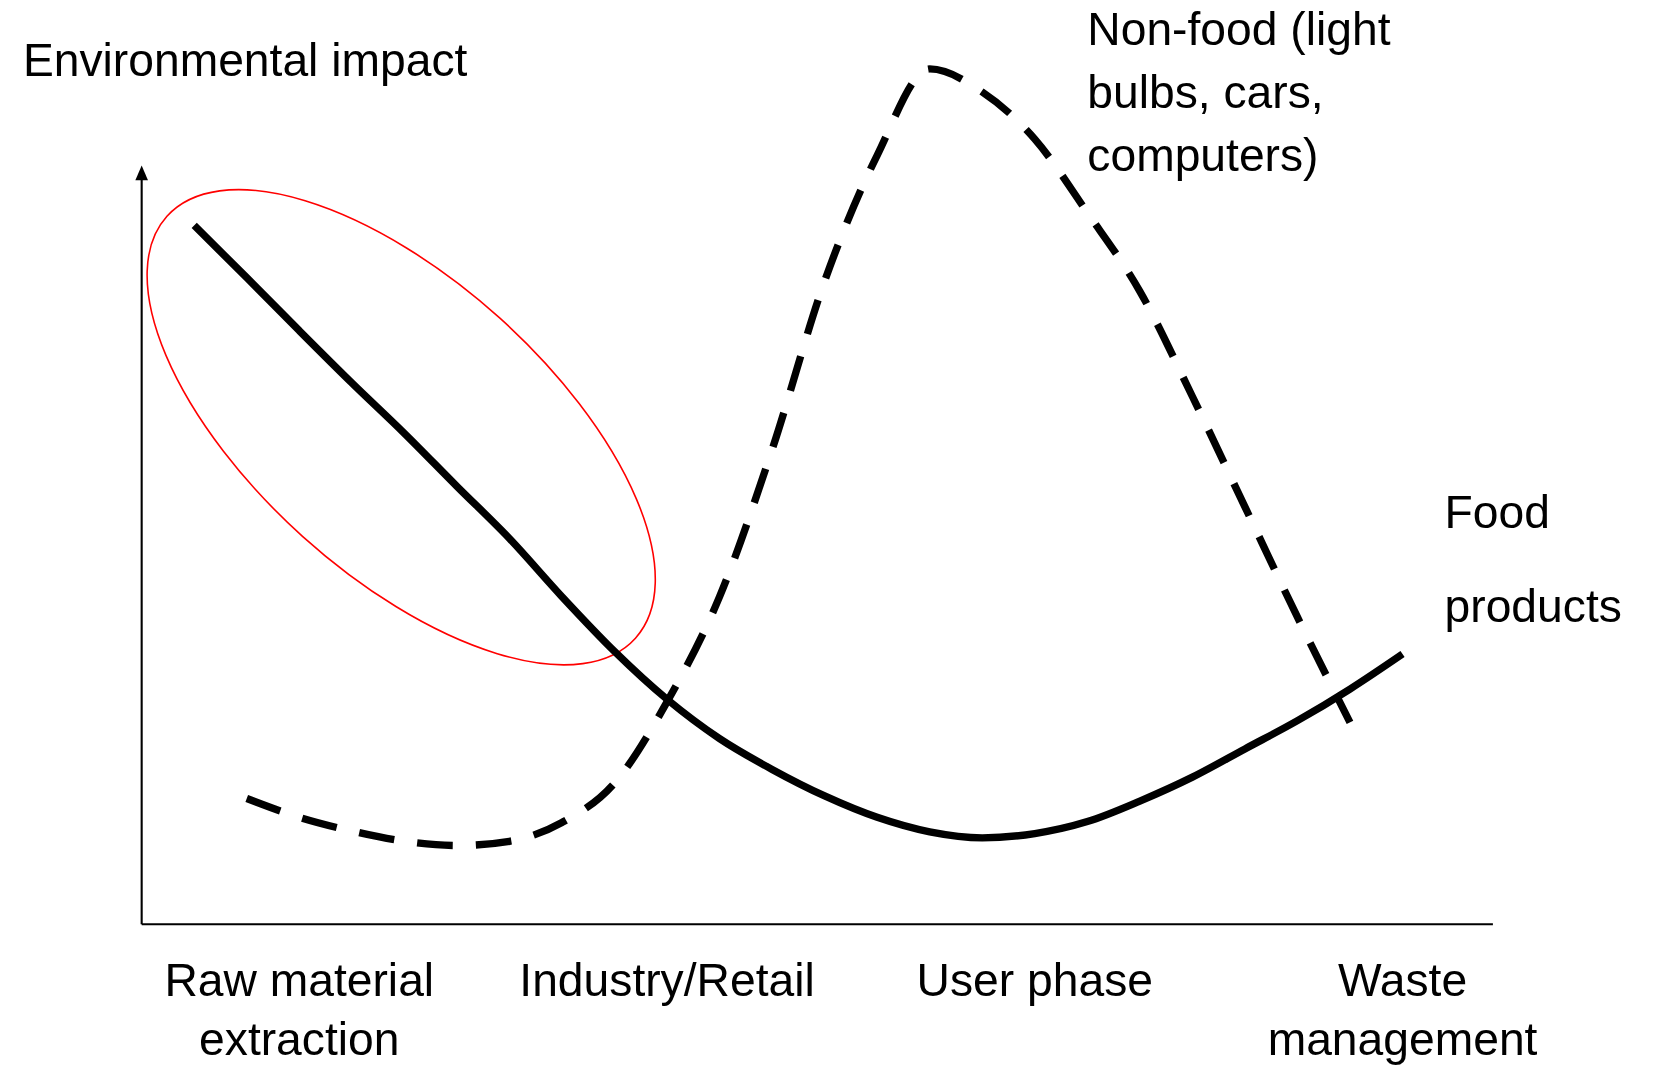 This screenshot has width=1664, height=1088. I want to click on series-label: Food products, so click(1533, 559).